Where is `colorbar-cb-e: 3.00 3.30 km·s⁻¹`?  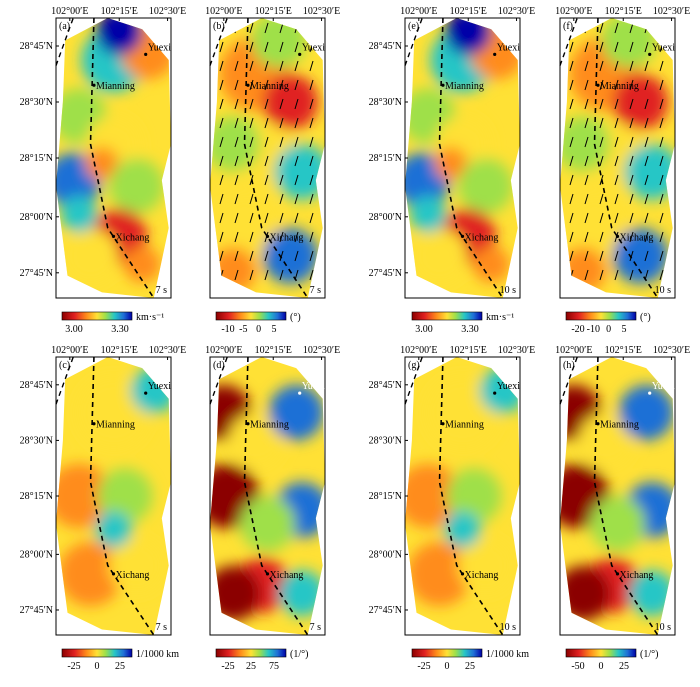 colorbar-cb-e: 3.00 3.30 km·s⁻¹ is located at coordinates (462, 323).